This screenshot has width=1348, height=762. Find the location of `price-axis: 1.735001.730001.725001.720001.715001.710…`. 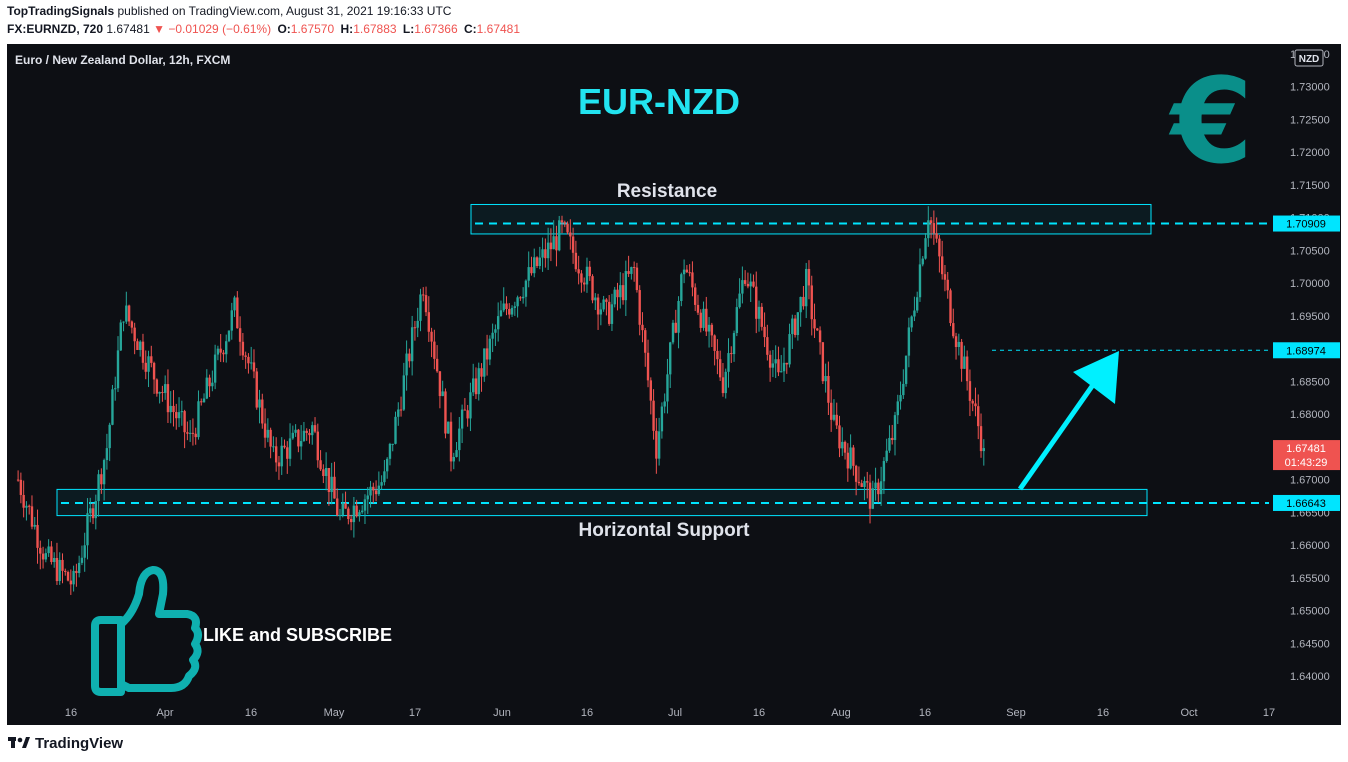

price-axis: 1.735001.730001.725001.720001.715001.710… is located at coordinates (1307, 384).